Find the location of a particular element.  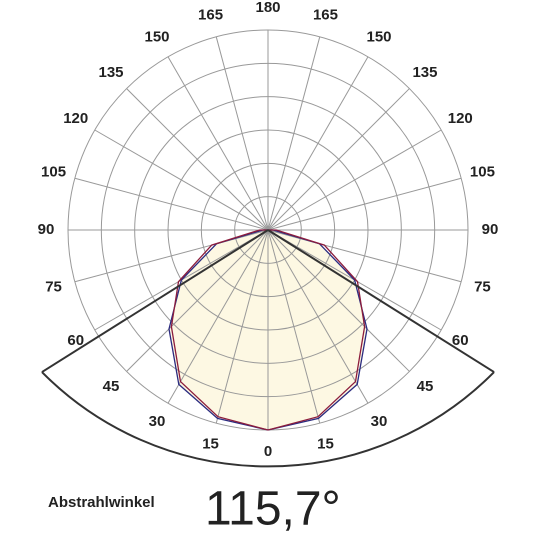

beam-label: Abstrahlwinkel is located at coordinates (101, 502).